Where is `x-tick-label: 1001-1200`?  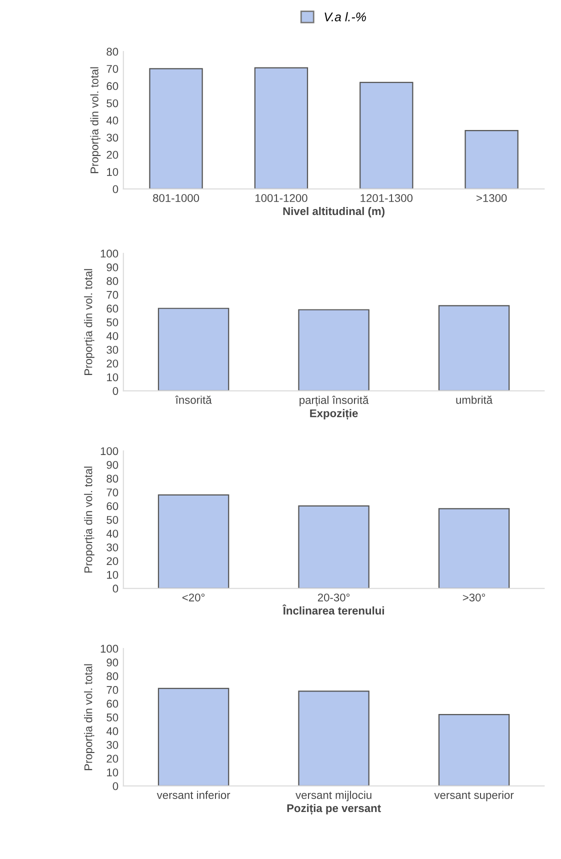
x-tick-label: 1001-1200 is located at coordinates (281, 198).